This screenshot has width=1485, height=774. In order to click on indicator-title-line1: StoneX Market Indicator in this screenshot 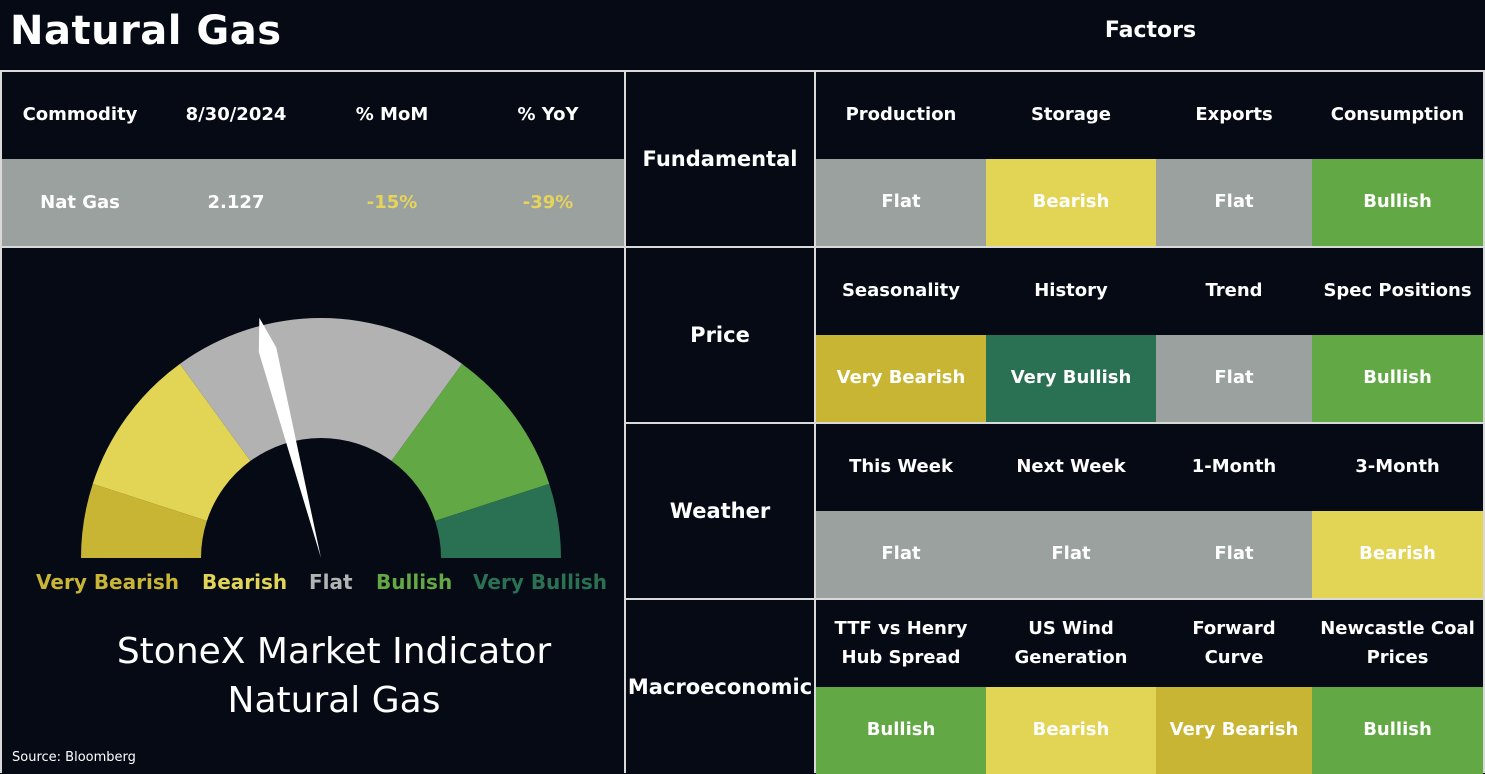, I will do `click(334, 651)`.